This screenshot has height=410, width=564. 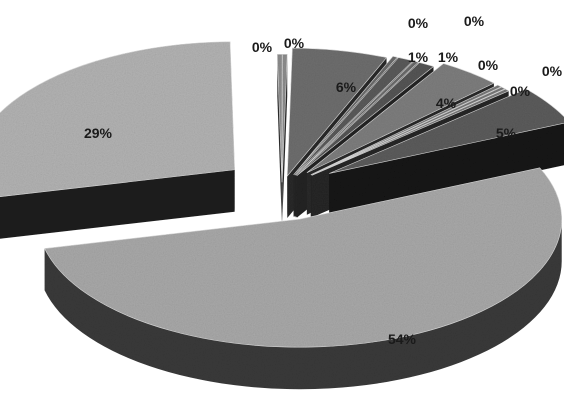 What do you see at coordinates (418, 23) in the screenshot?
I see `slice-label-3: 0%` at bounding box center [418, 23].